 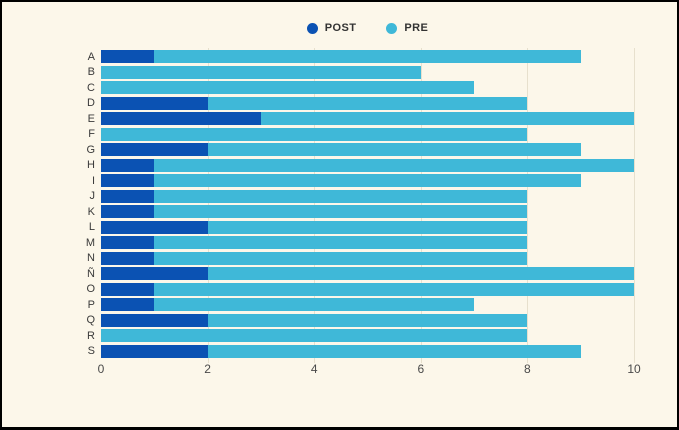 I want to click on legend: POST PRE, so click(x=367, y=28).